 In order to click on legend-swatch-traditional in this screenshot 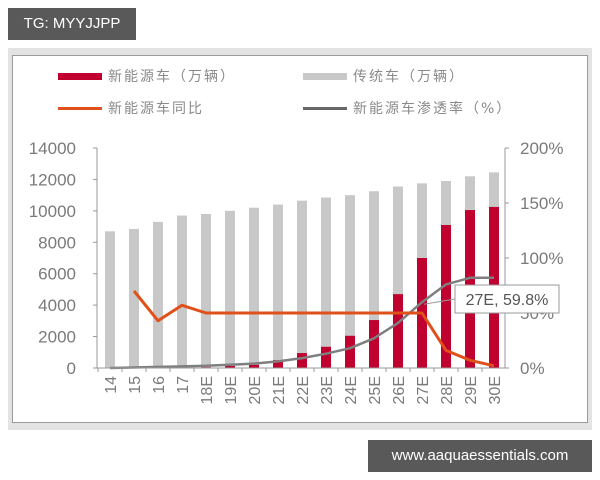, I will do `click(325, 76)`.